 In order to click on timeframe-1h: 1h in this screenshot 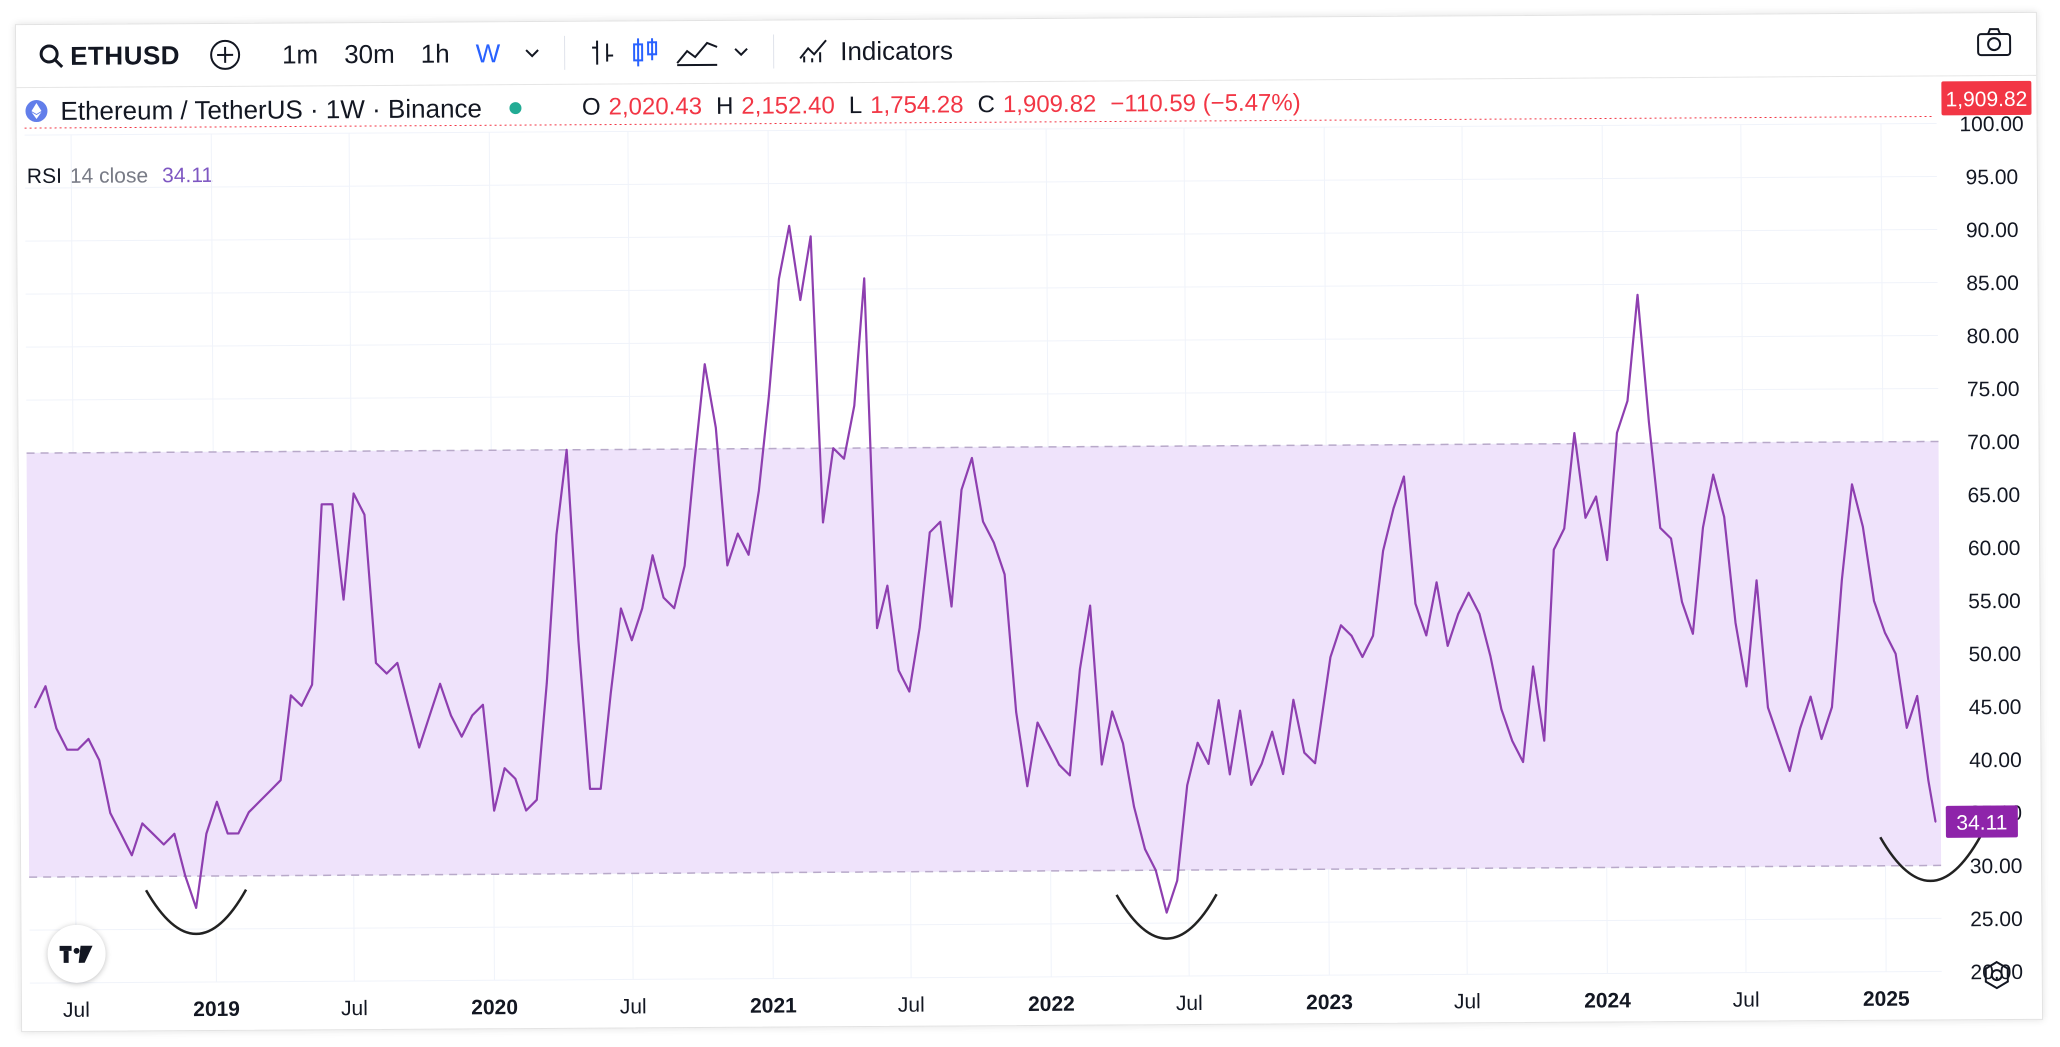, I will do `click(435, 53)`.